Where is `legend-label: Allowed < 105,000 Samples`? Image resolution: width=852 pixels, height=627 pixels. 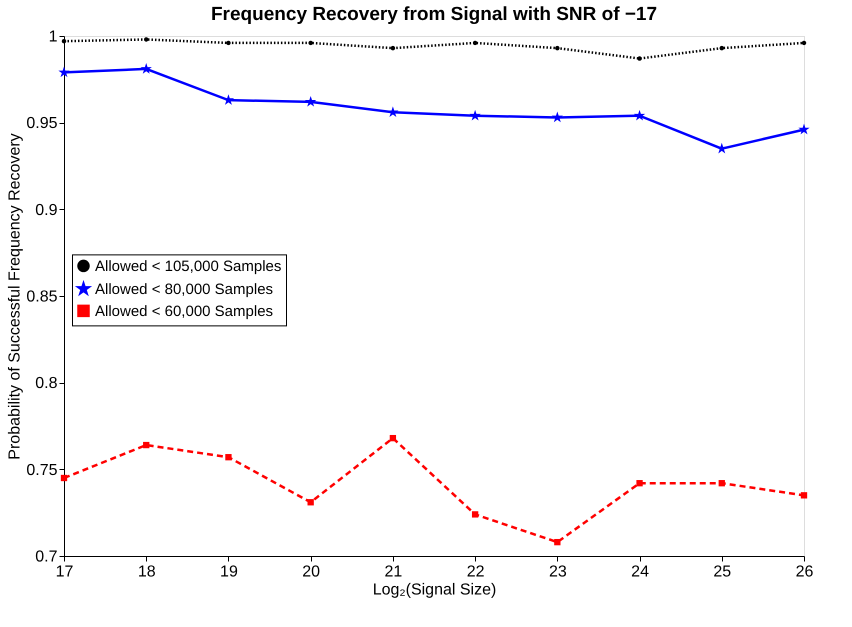 legend-label: Allowed < 105,000 Samples is located at coordinates (188, 266).